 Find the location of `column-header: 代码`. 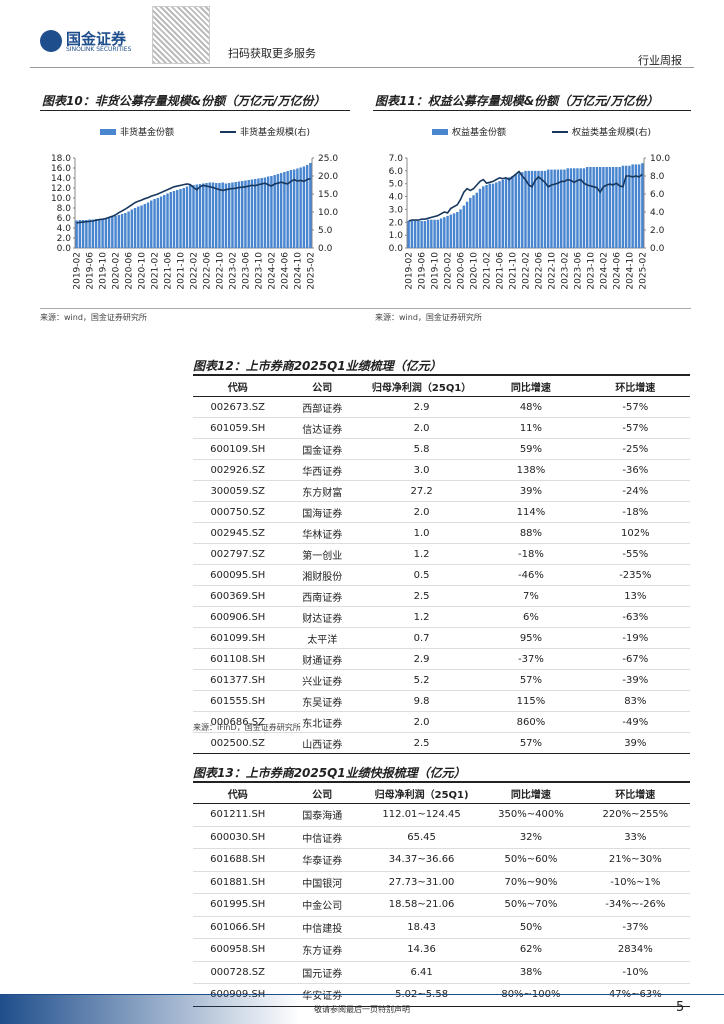

column-header: 代码 is located at coordinates (238, 792).